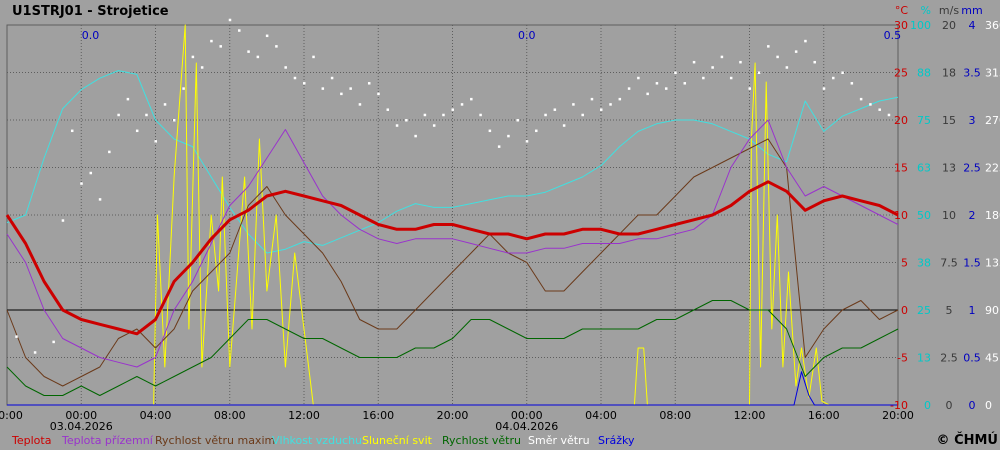 The width and height of the screenshot is (1000, 450). Describe the element at coordinates (926, 10) in the screenshot. I see `axis-unit-label: %` at that location.